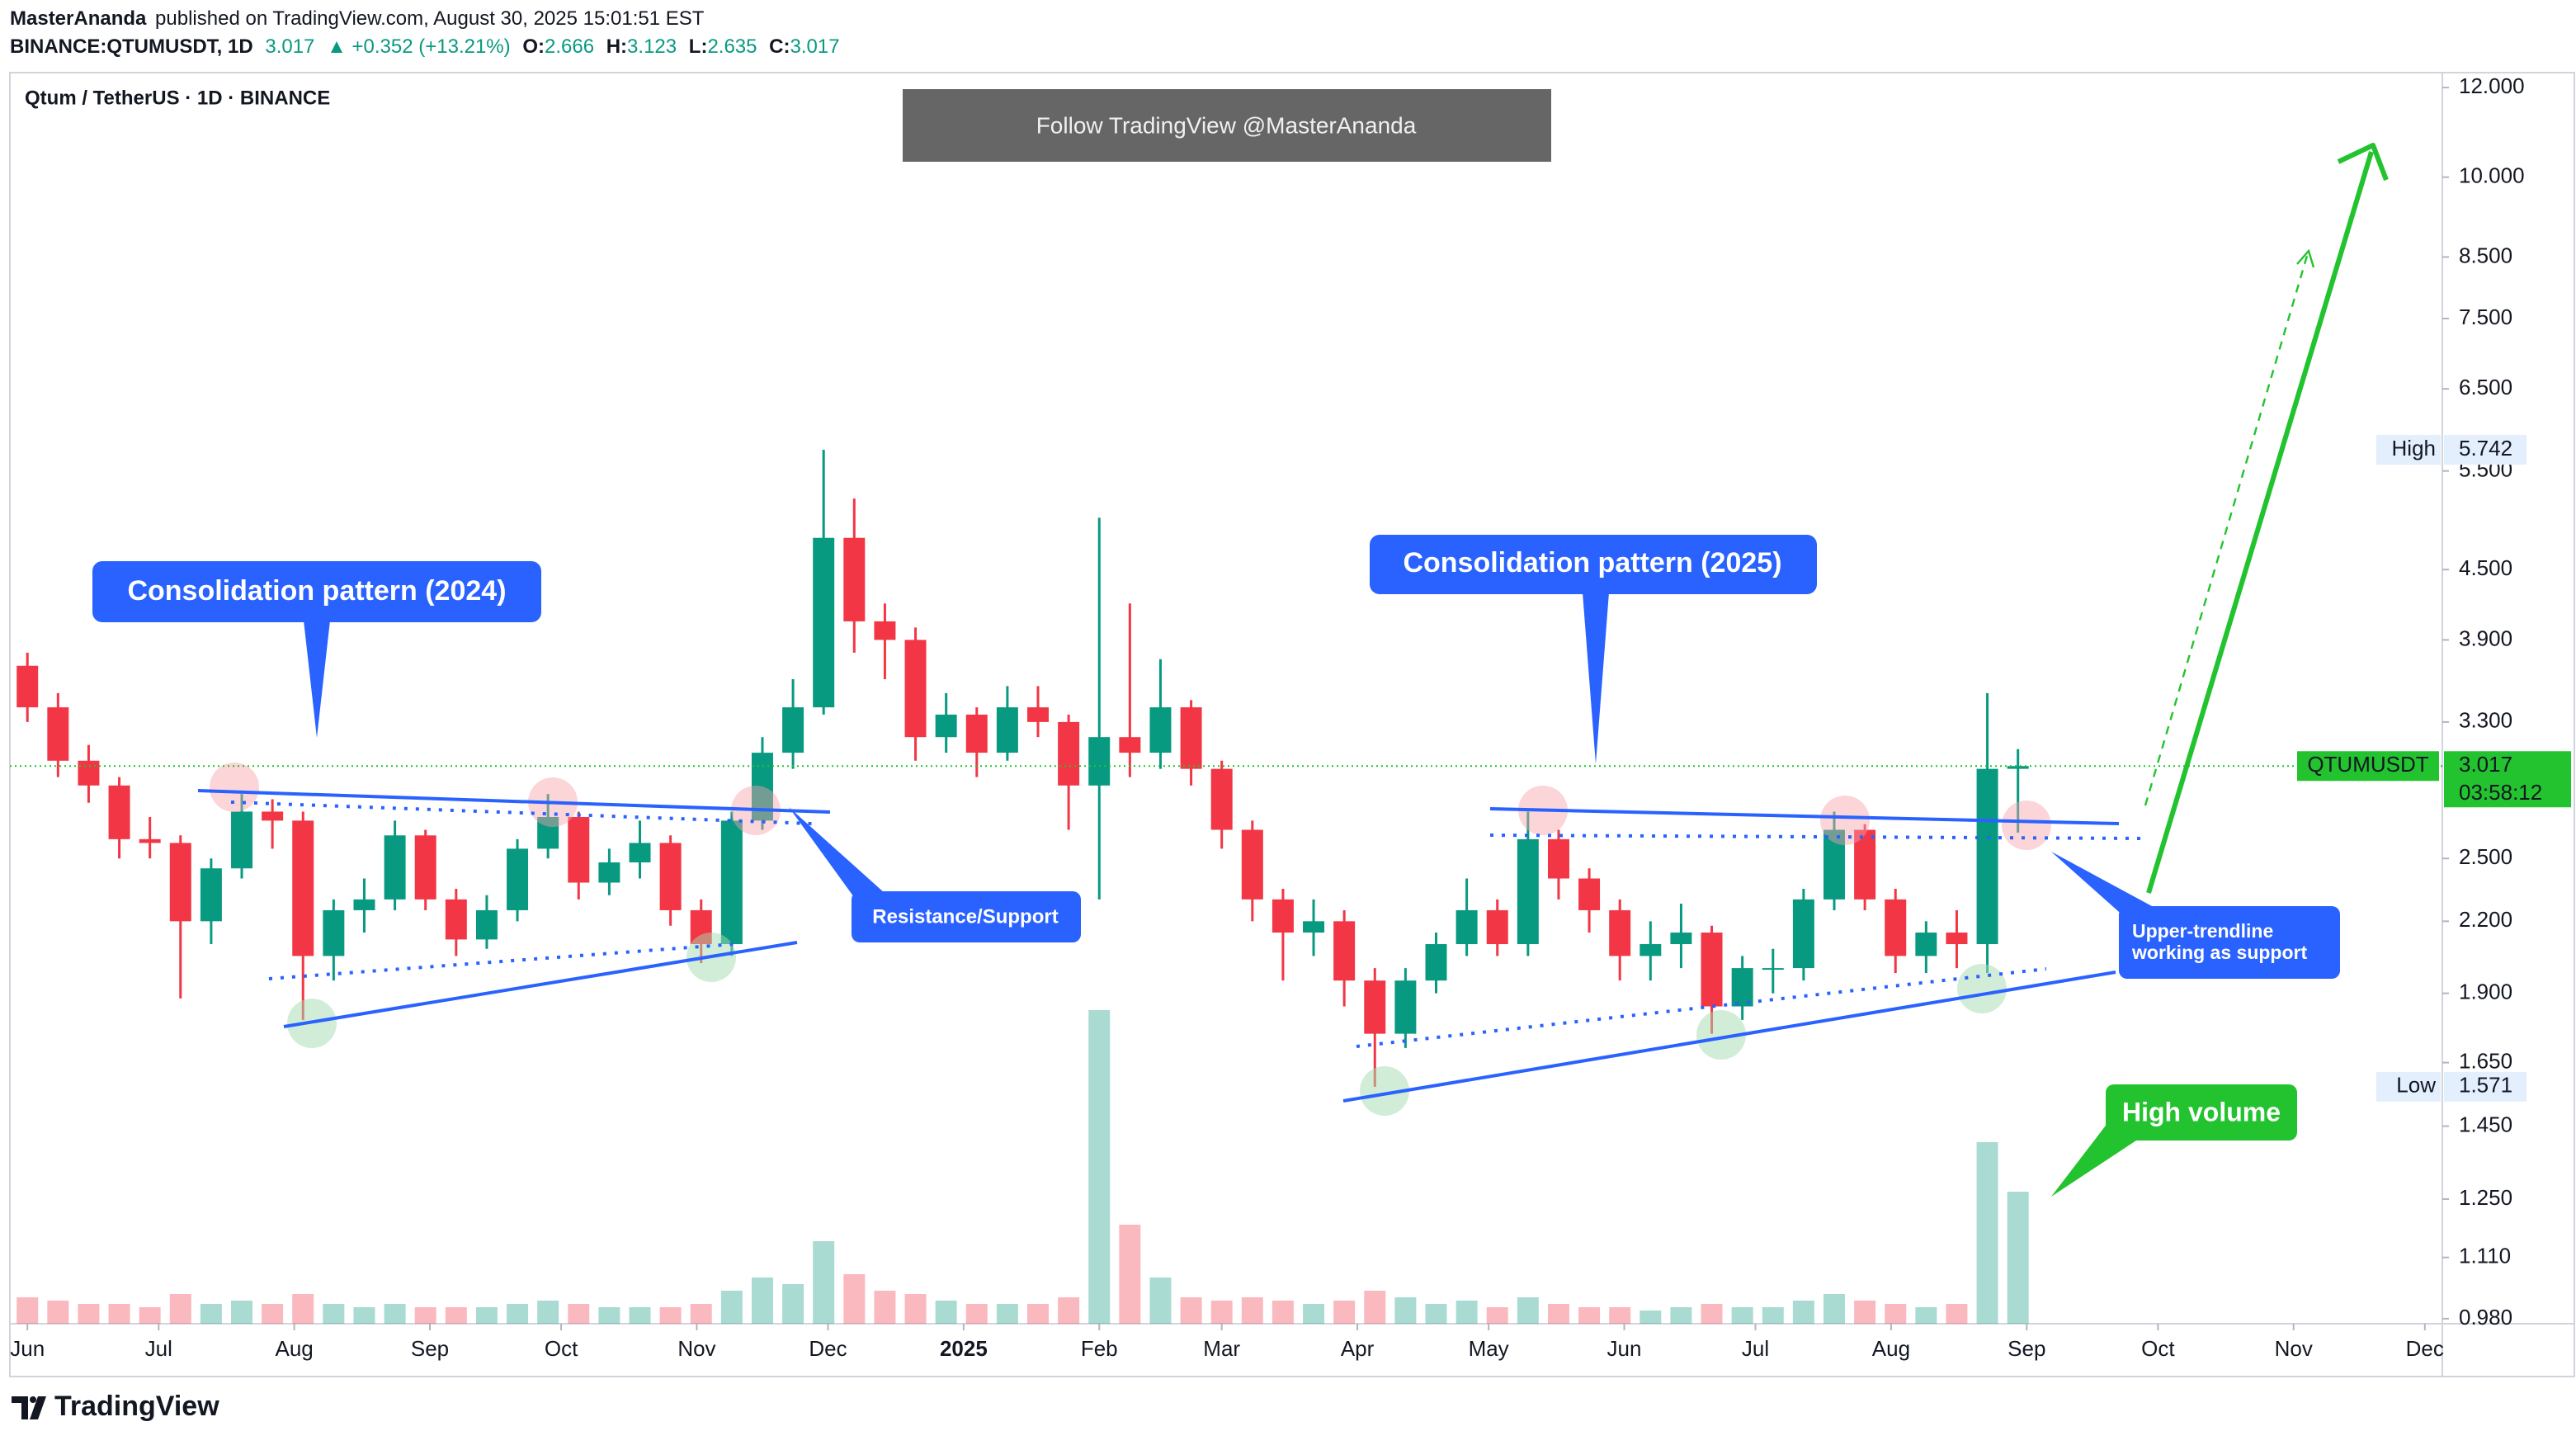 The height and width of the screenshot is (1431, 2576). What do you see at coordinates (1489, 1348) in the screenshot?
I see `x-tick-label: May` at bounding box center [1489, 1348].